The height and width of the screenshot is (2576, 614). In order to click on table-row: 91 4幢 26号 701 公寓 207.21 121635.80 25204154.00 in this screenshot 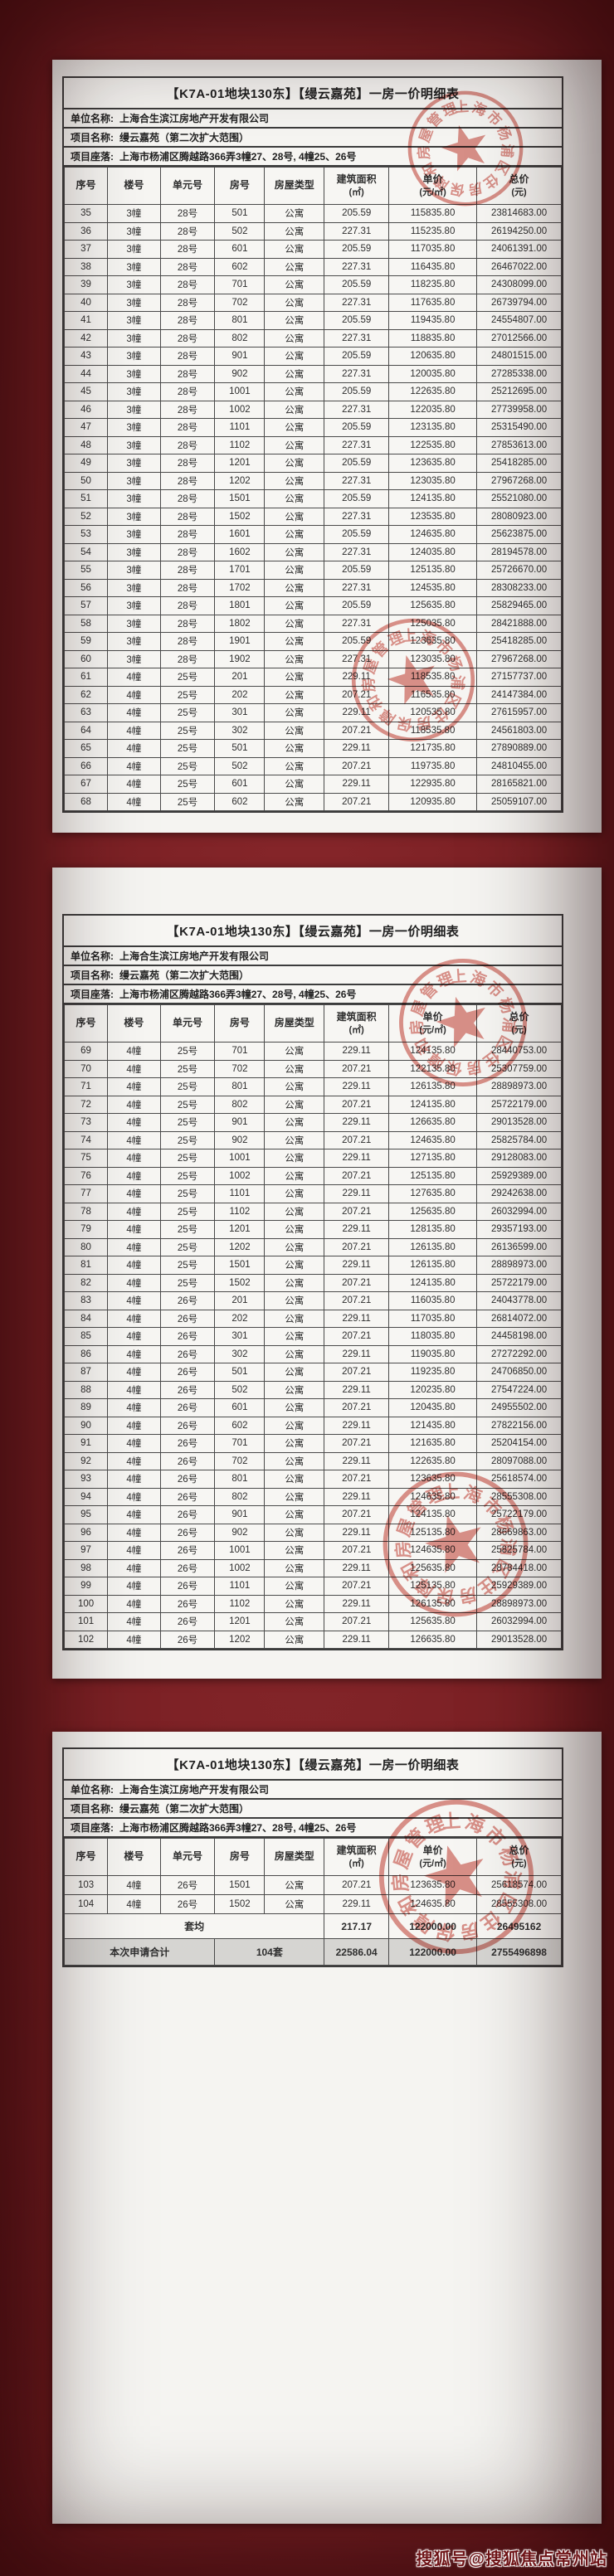, I will do `click(312, 1444)`.